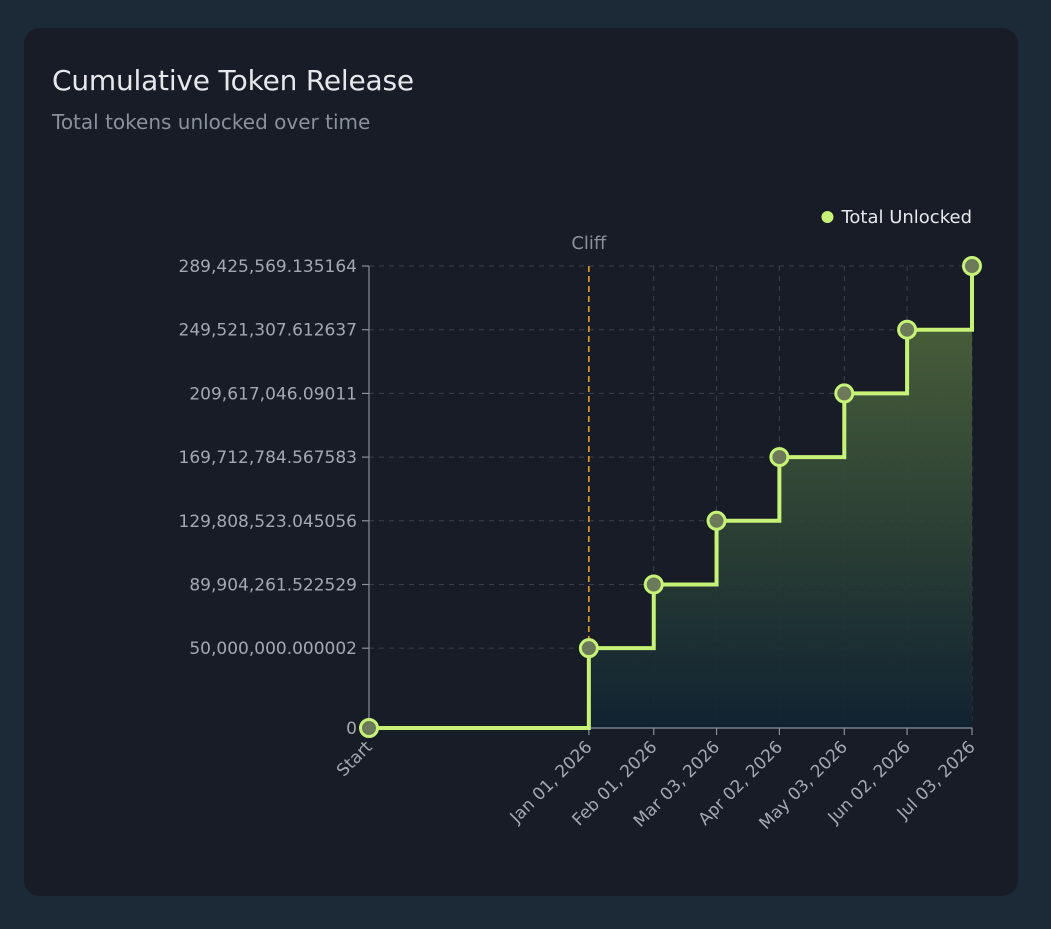  I want to click on legend-swatch, so click(827, 217).